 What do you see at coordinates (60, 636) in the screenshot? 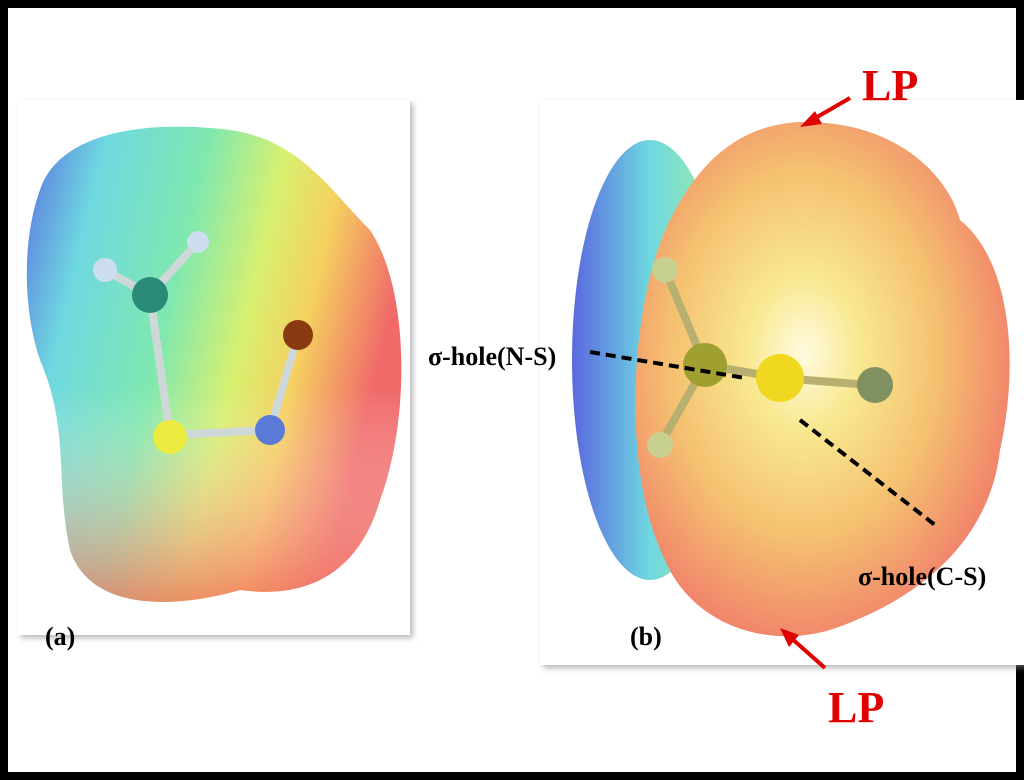
I see `panel-label: (a)` at bounding box center [60, 636].